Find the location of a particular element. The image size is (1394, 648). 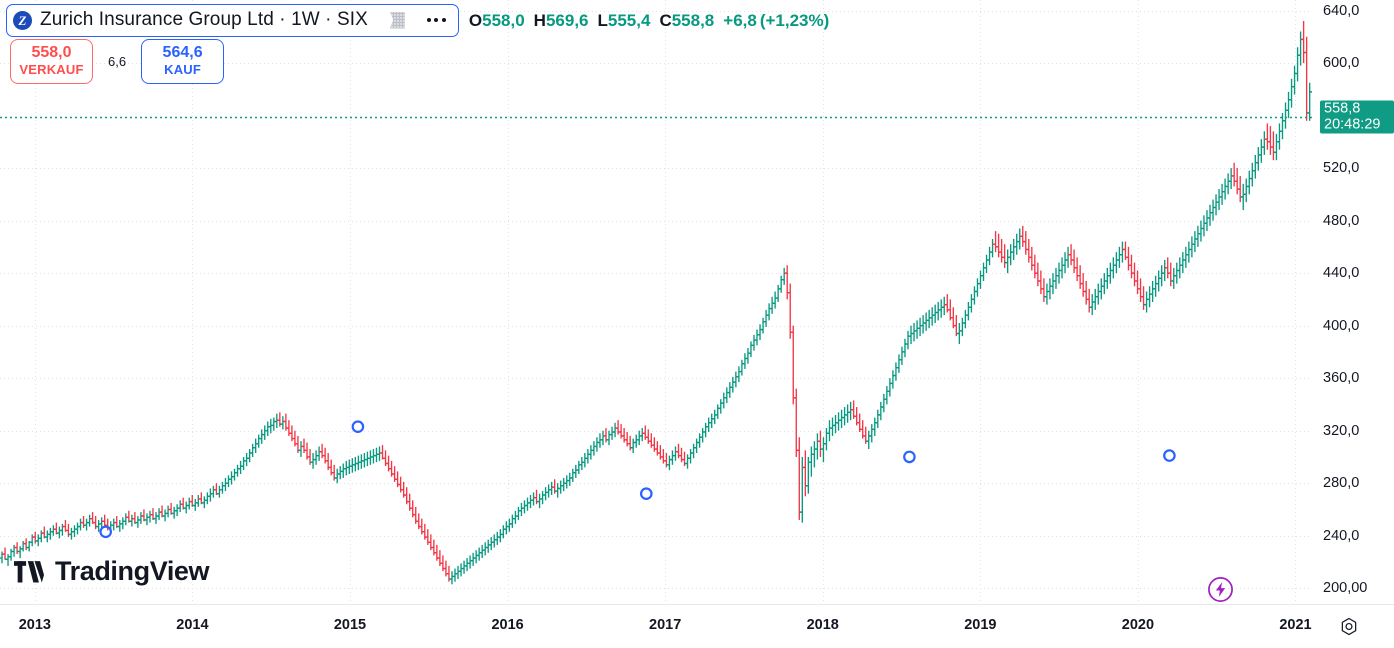

time-tick: 2020 is located at coordinates (1138, 625).